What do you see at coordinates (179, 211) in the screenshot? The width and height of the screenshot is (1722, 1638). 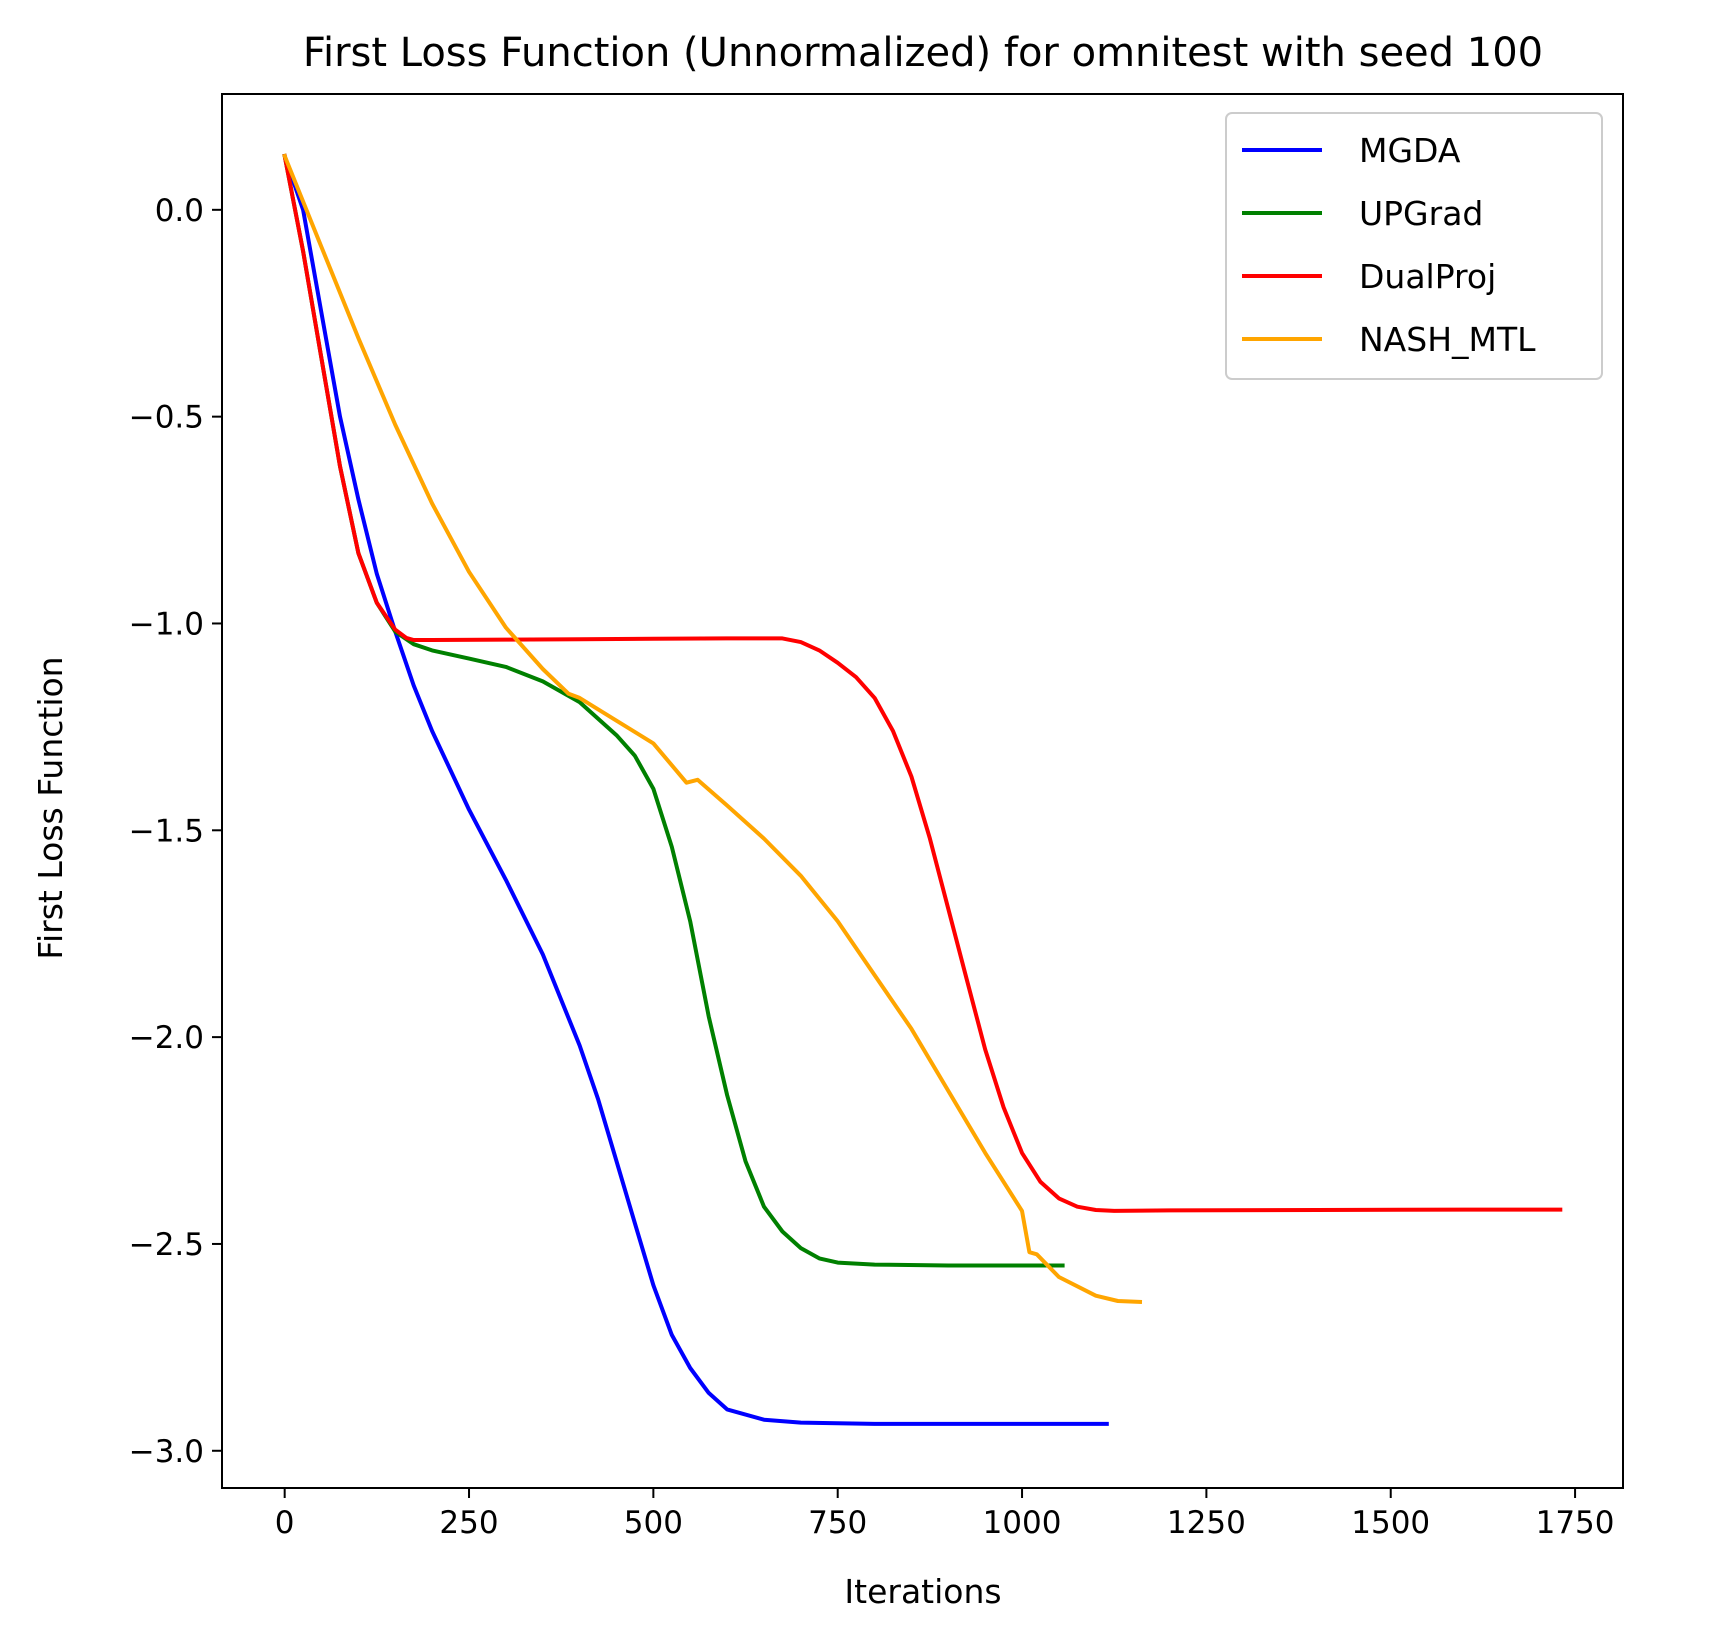 I see `y-tick-label: 0.0` at bounding box center [179, 211].